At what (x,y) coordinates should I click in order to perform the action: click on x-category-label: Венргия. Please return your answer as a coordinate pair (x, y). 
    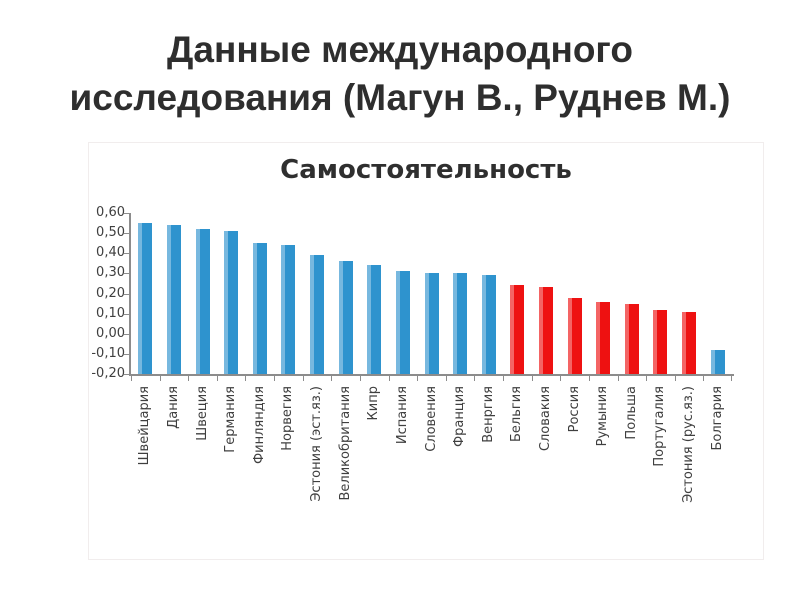
    Looking at the image, I should click on (488, 414).